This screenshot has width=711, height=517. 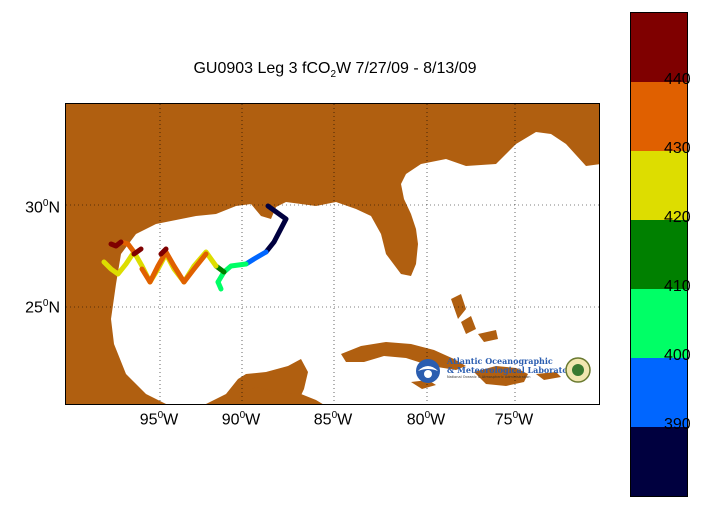 I want to click on land-central-america, so click(x=279, y=395).